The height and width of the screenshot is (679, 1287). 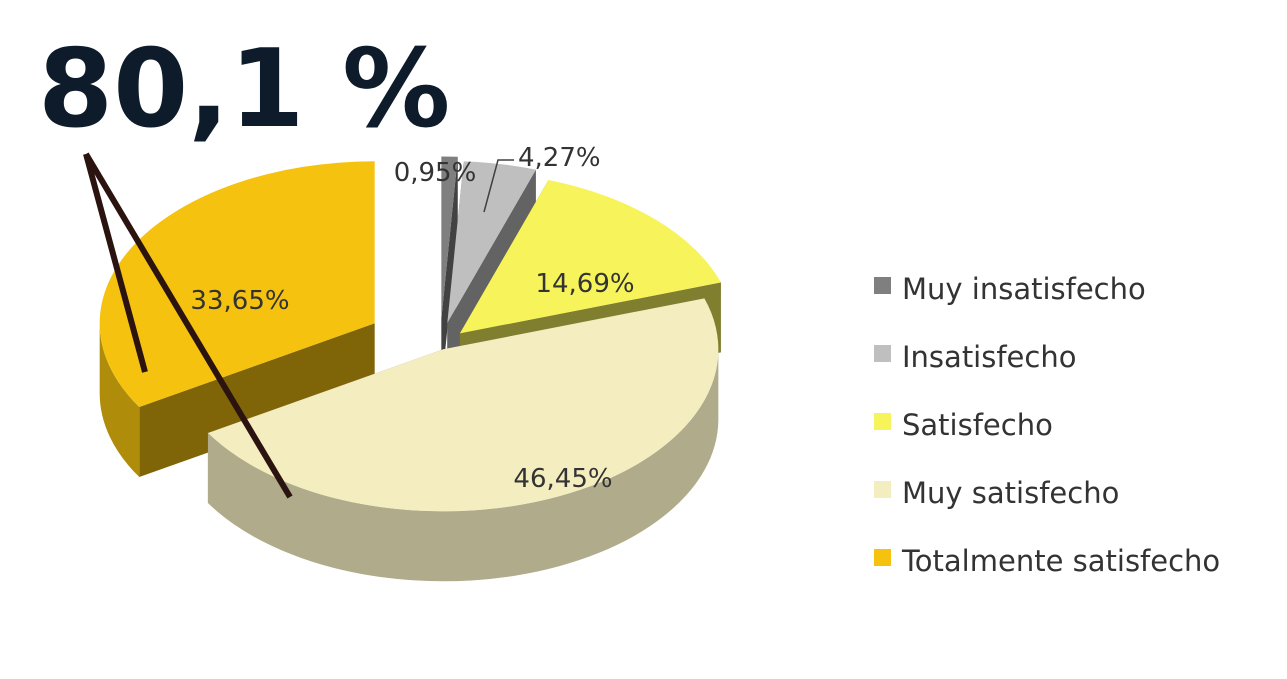 I want to click on legend-item-muy-satisfecho: Muy satisfecho, so click(x=996, y=493).